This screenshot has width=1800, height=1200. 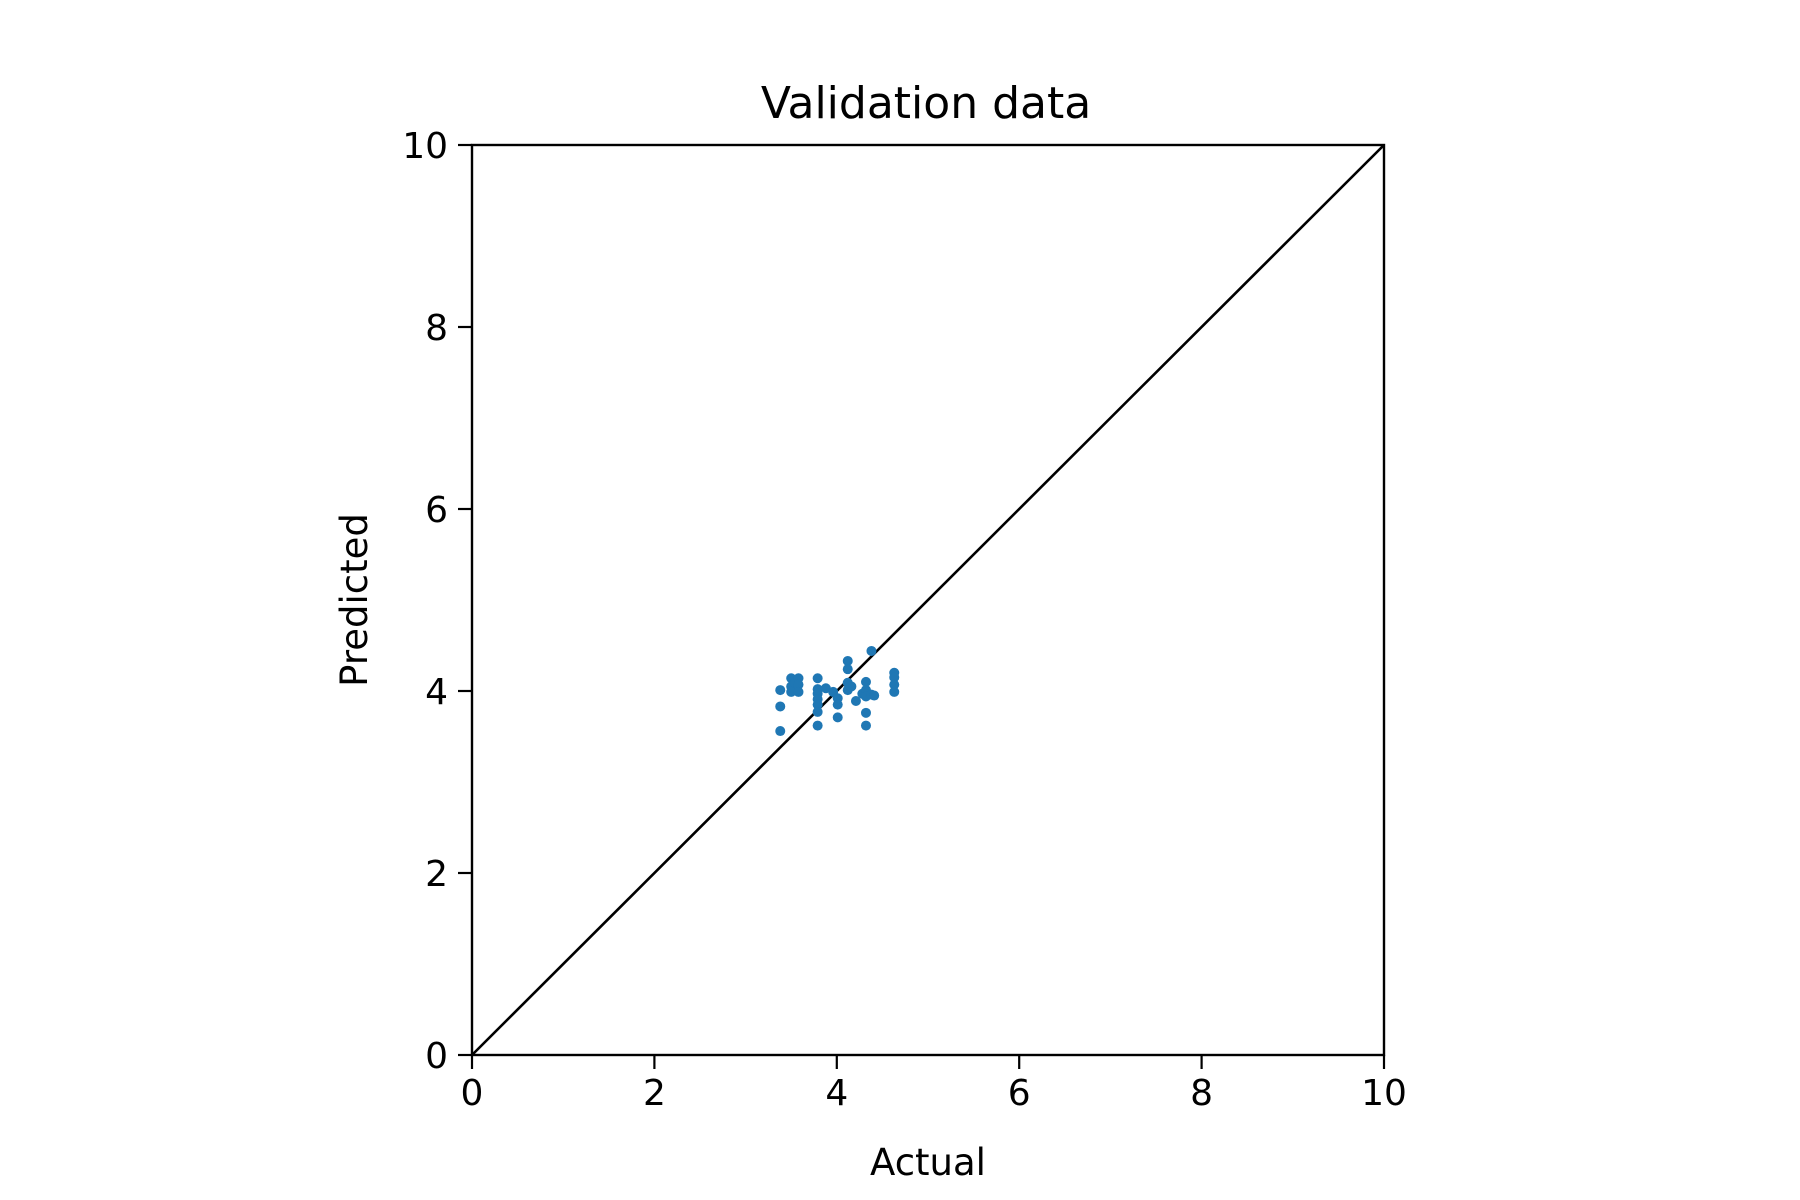 What do you see at coordinates (836, 1093) in the screenshot?
I see `x-tick-label: 4` at bounding box center [836, 1093].